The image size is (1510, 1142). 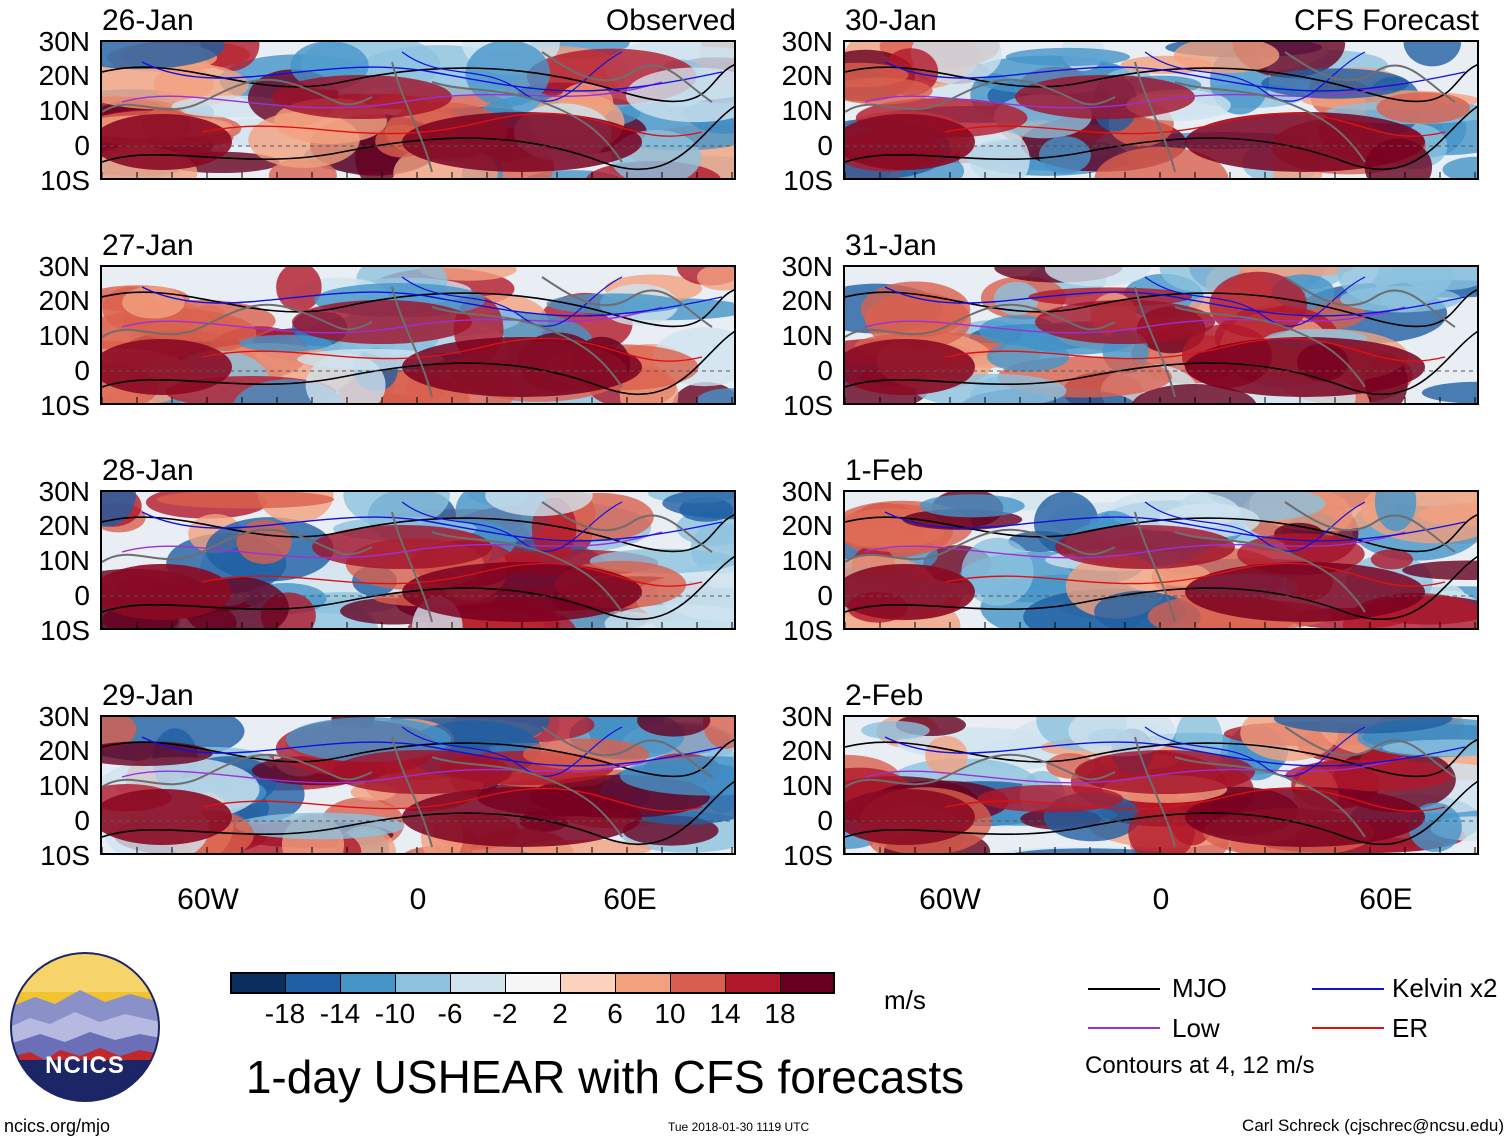 I want to click on lat-label-right-0-0: 30N, so click(x=807, y=41).